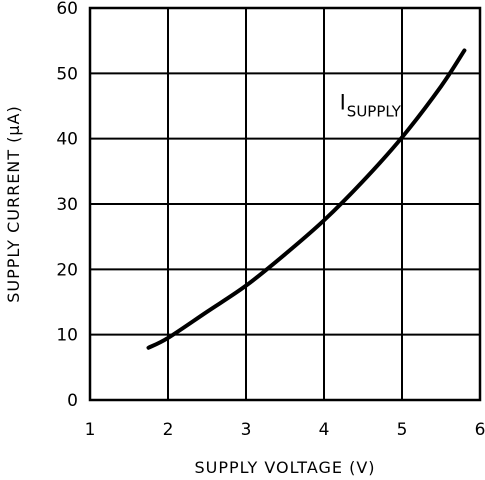 The image size is (485, 480). I want to click on curve-label-main: I, so click(343, 102).